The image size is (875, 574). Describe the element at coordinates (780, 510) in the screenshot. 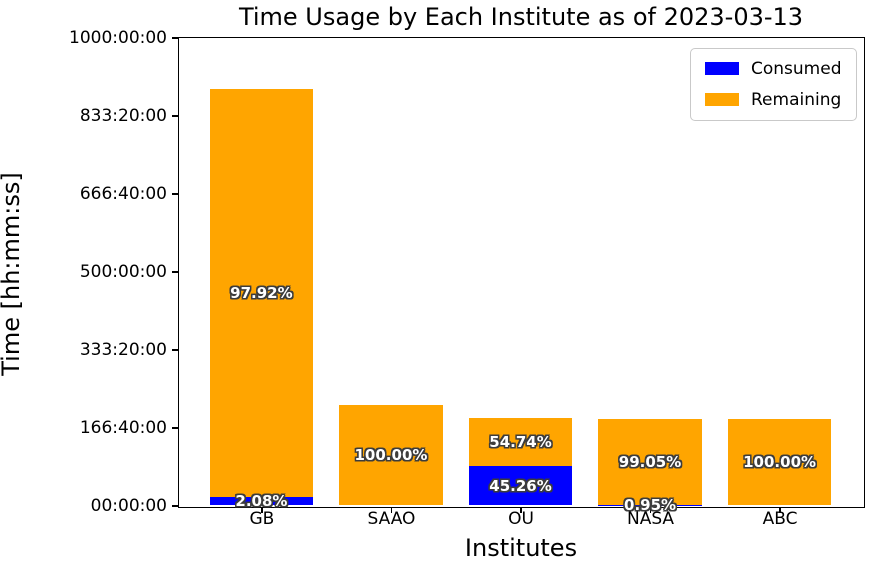

I see `x-tick-mark-ABC` at that location.